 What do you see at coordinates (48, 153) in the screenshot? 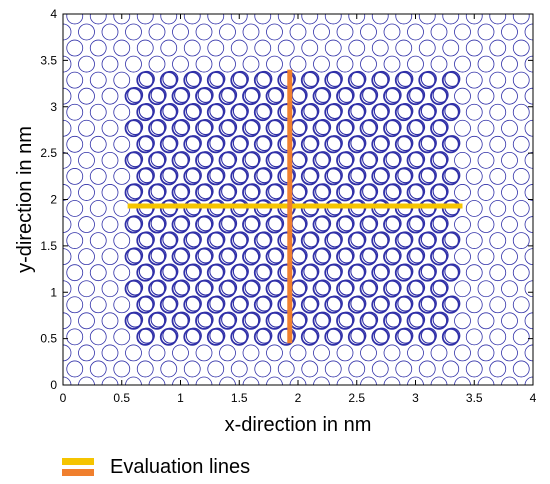
I see `y-tick-label: 2.5` at bounding box center [48, 153].